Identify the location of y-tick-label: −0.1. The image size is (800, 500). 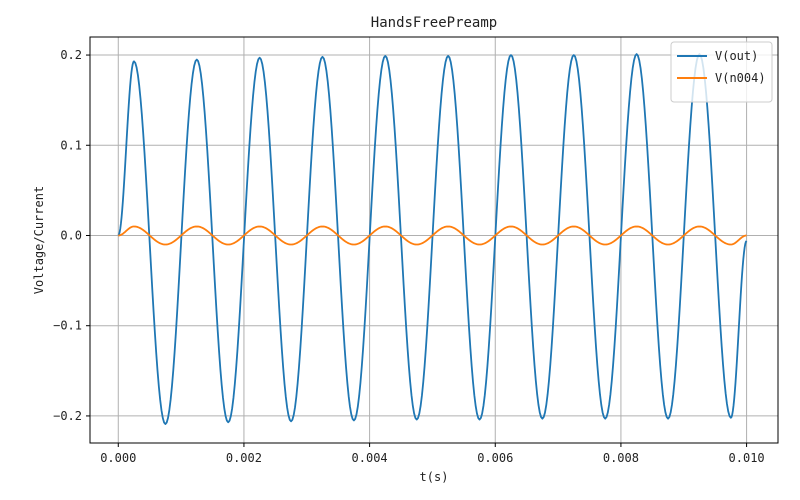
(67, 326).